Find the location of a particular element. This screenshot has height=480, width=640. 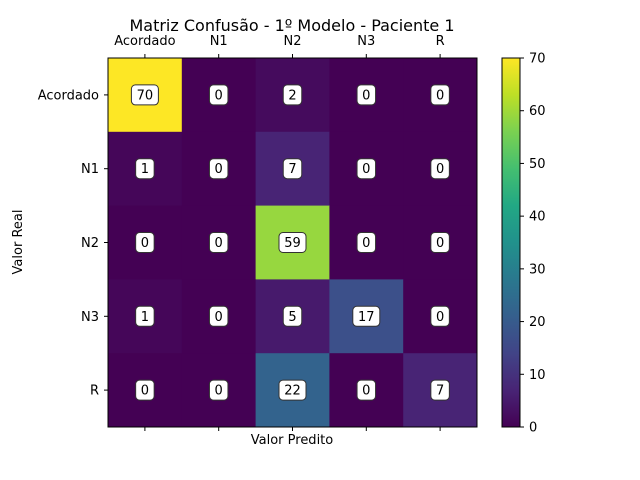

colorbar-tick-label: 40 is located at coordinates (537, 217).